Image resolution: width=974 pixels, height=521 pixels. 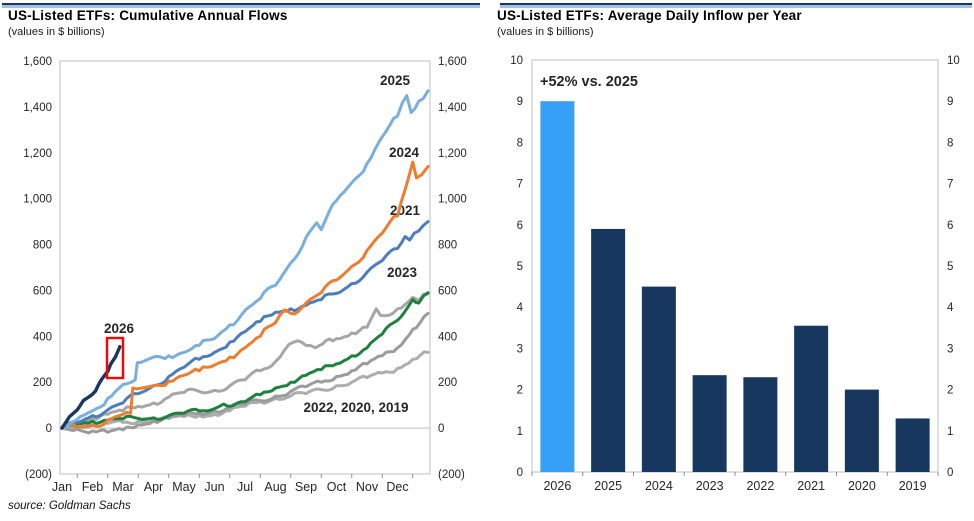 What do you see at coordinates (93, 487) in the screenshot?
I see `svg-text: Feb` at bounding box center [93, 487].